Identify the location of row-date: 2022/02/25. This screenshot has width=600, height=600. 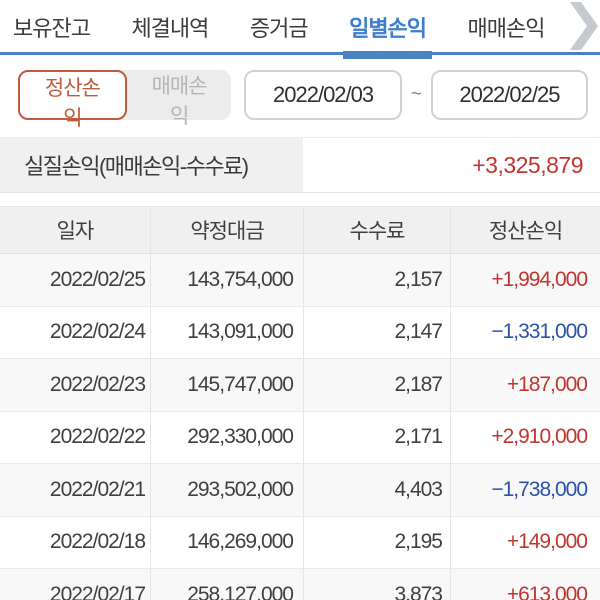
(97, 279).